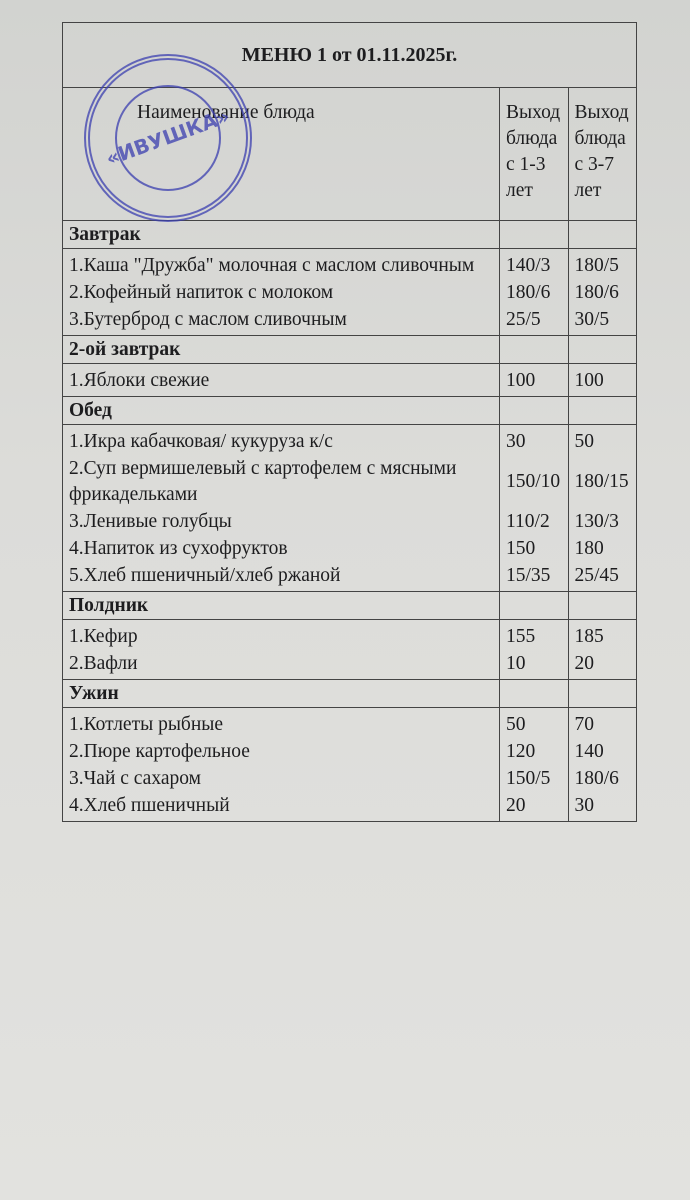  I want to click on dish-row: 1.Икра кабачковая/ кукуруза к/с 30 50, so click(349, 439).